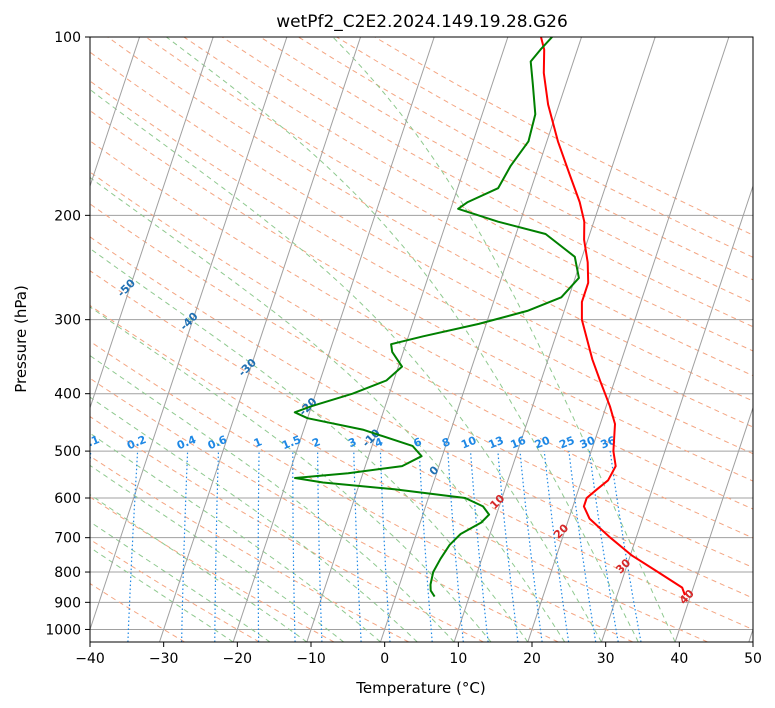 The image size is (775, 708). I want to click on mixing-ratio-label: 0.2, so click(136, 442).